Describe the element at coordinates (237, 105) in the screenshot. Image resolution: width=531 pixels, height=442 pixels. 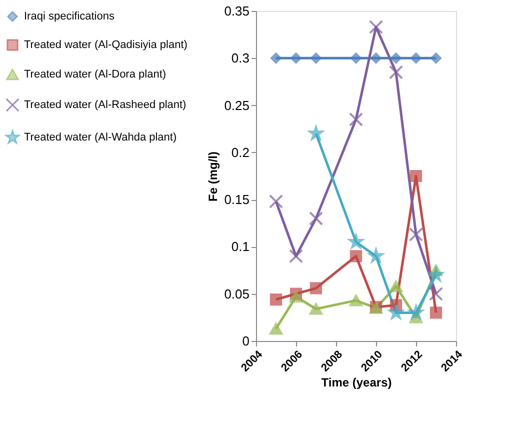
I see `y-tick-label: 0.25` at that location.